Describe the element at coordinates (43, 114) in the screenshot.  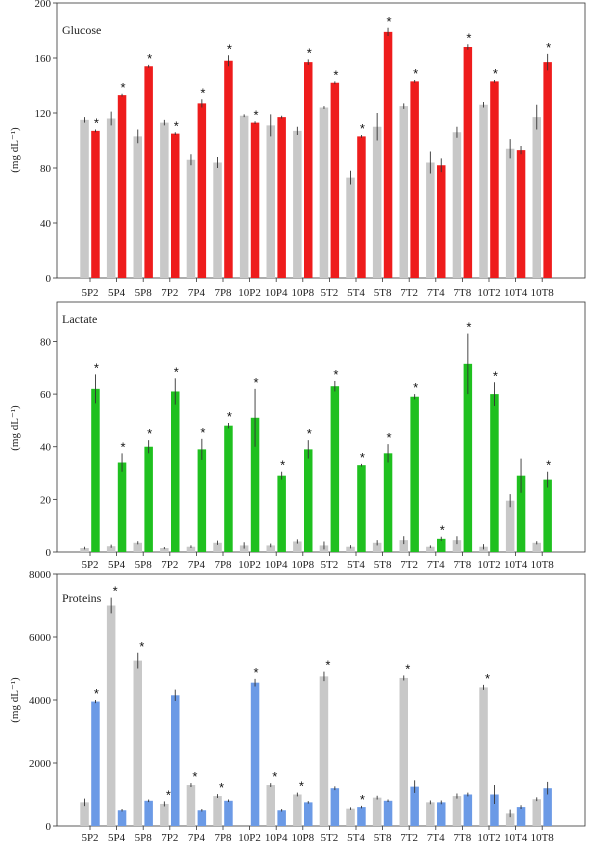
I see `y-tick-label: 120` at that location.